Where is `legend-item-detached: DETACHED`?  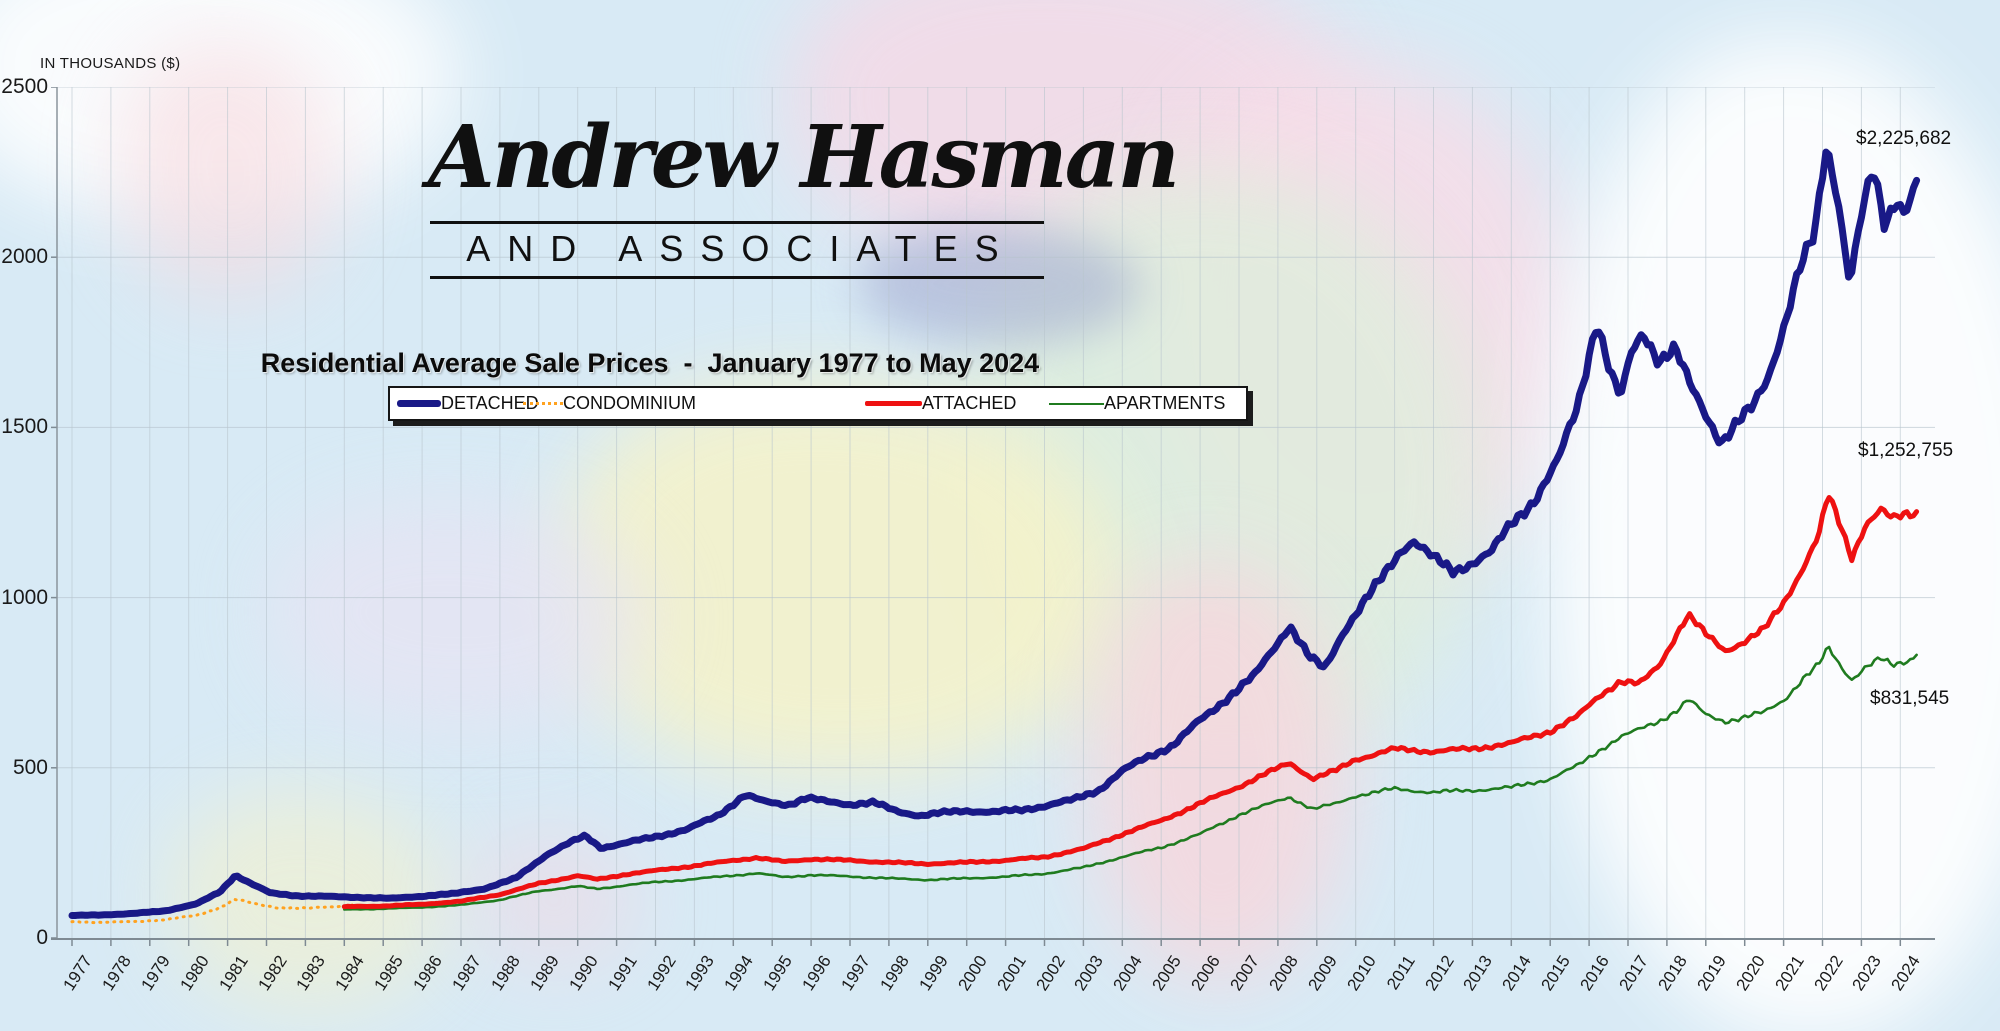
legend-item-detached: DETACHED is located at coordinates (468, 403).